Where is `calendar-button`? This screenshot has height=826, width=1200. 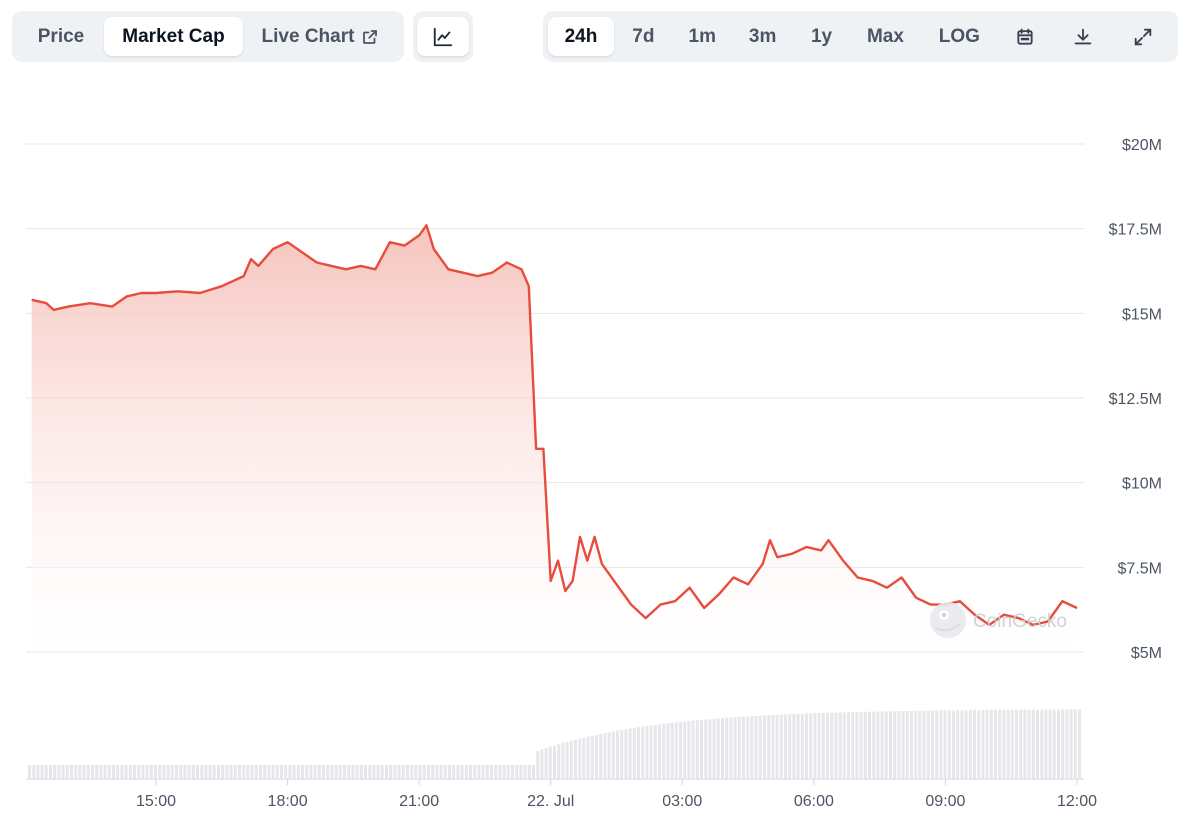
calendar-button is located at coordinates (1025, 36).